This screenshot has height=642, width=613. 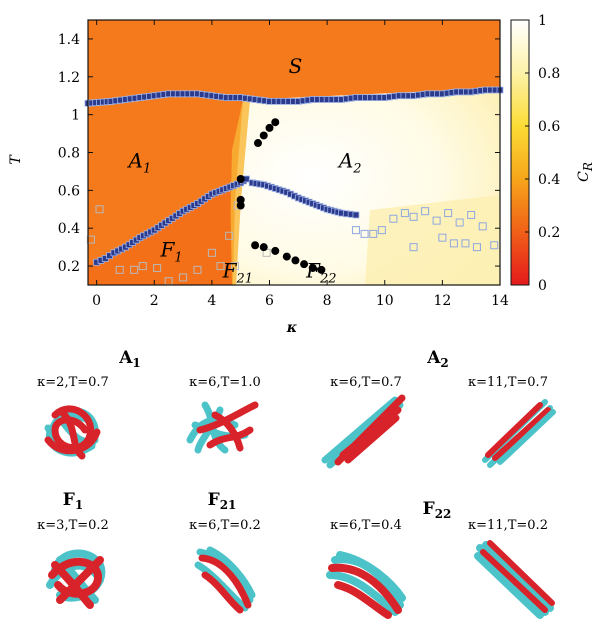 I want to click on y-tick-label: 1.4, so click(x=69, y=40).